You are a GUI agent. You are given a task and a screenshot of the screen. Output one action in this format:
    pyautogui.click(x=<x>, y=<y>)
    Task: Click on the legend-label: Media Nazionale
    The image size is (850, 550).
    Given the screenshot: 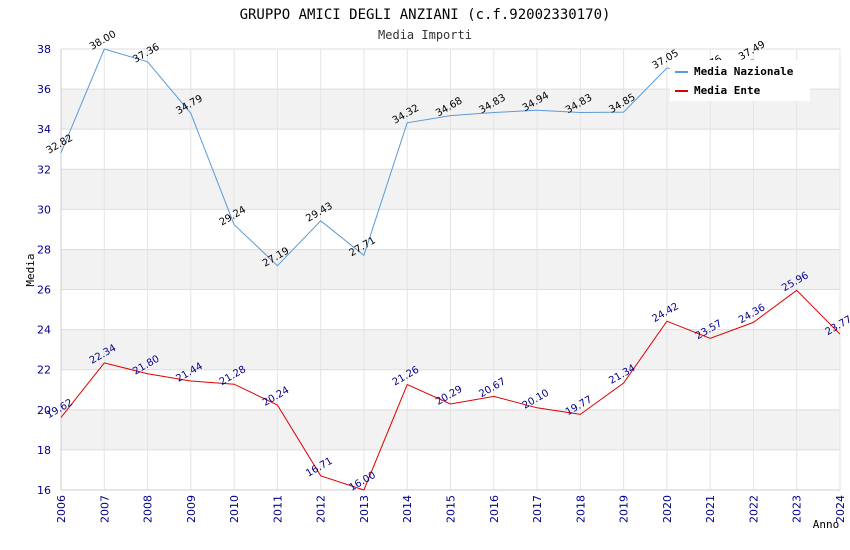 What is the action you would take?
    pyautogui.click(x=744, y=71)
    